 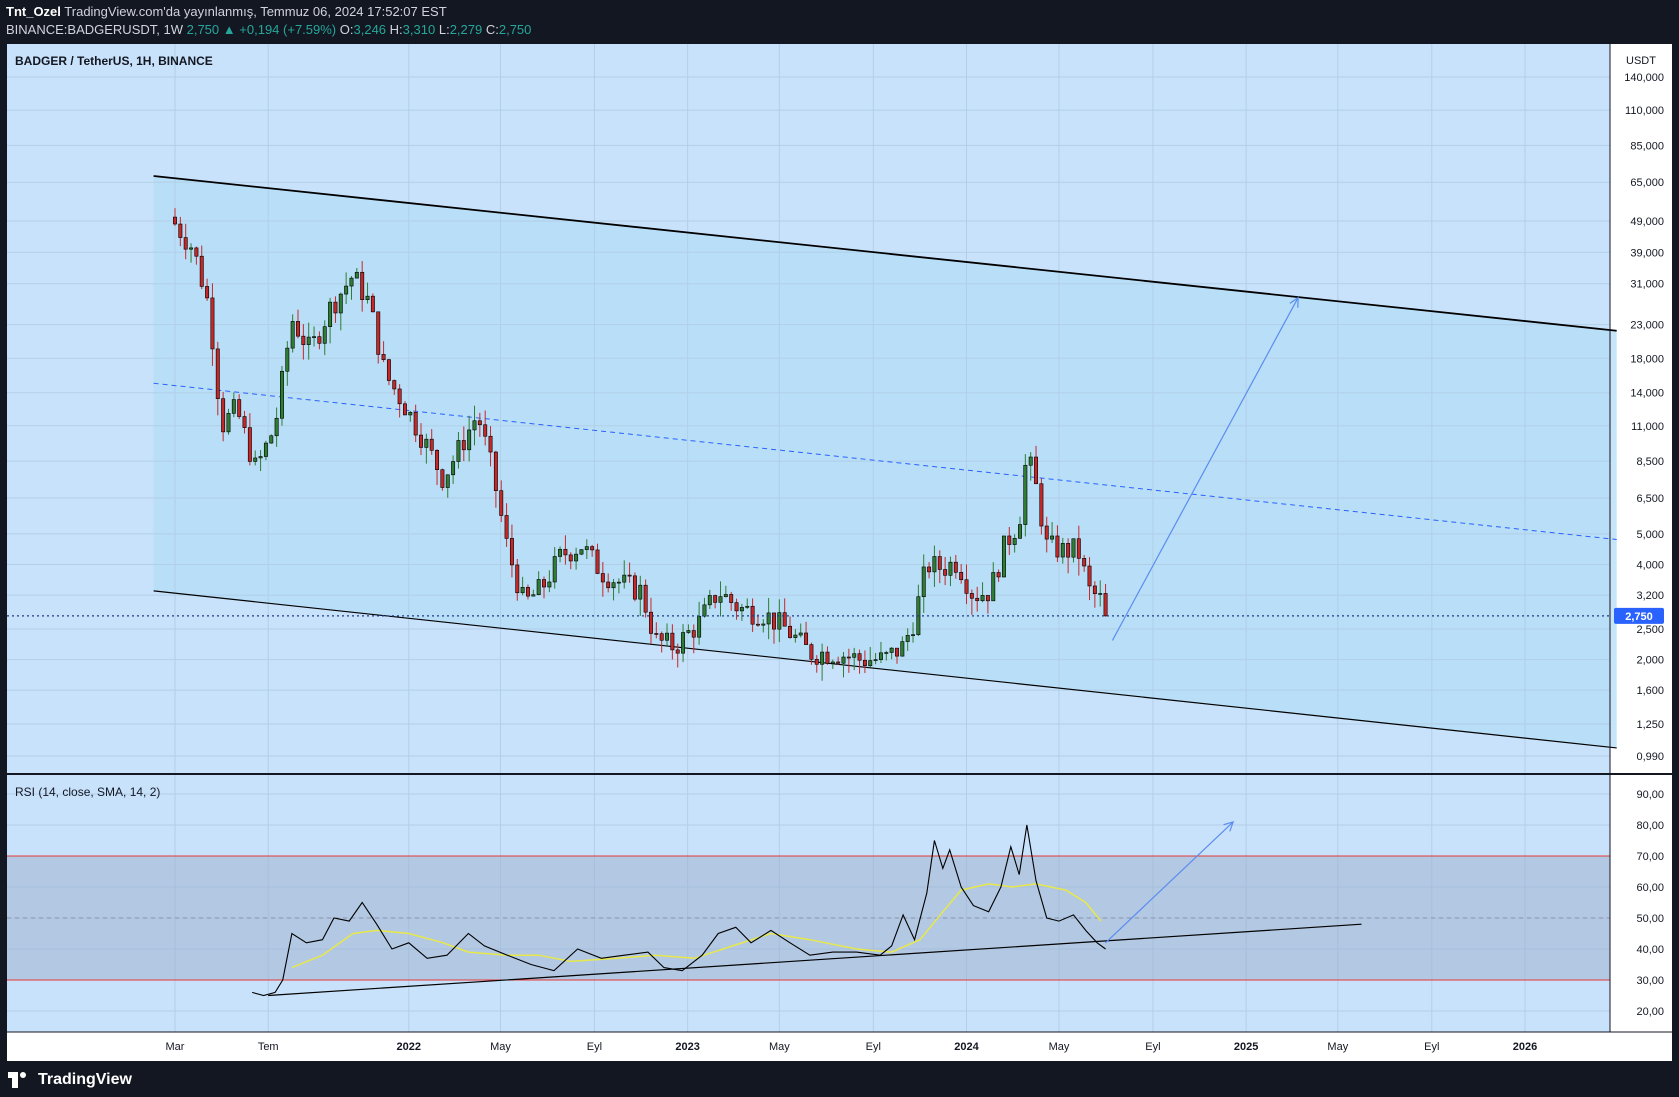 I want to click on channel-lower-line, so click(x=885, y=669).